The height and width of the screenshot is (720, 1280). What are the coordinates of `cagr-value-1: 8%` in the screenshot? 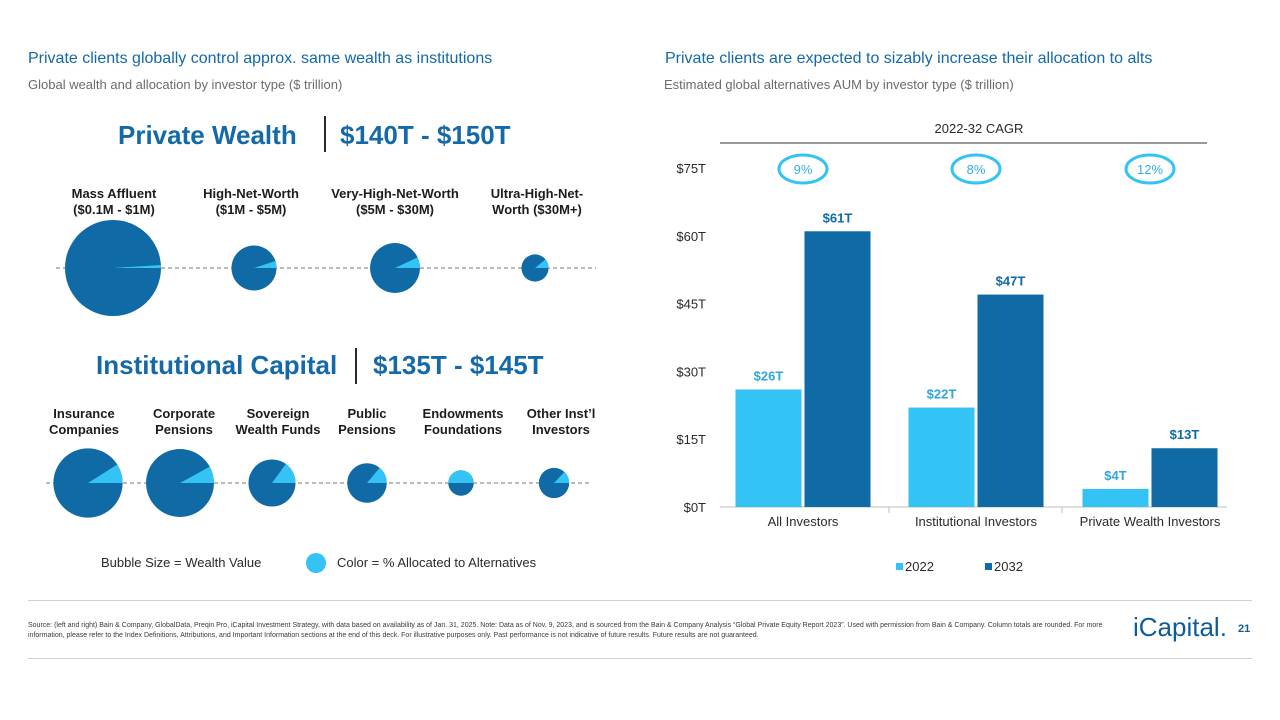 It's located at (976, 169).